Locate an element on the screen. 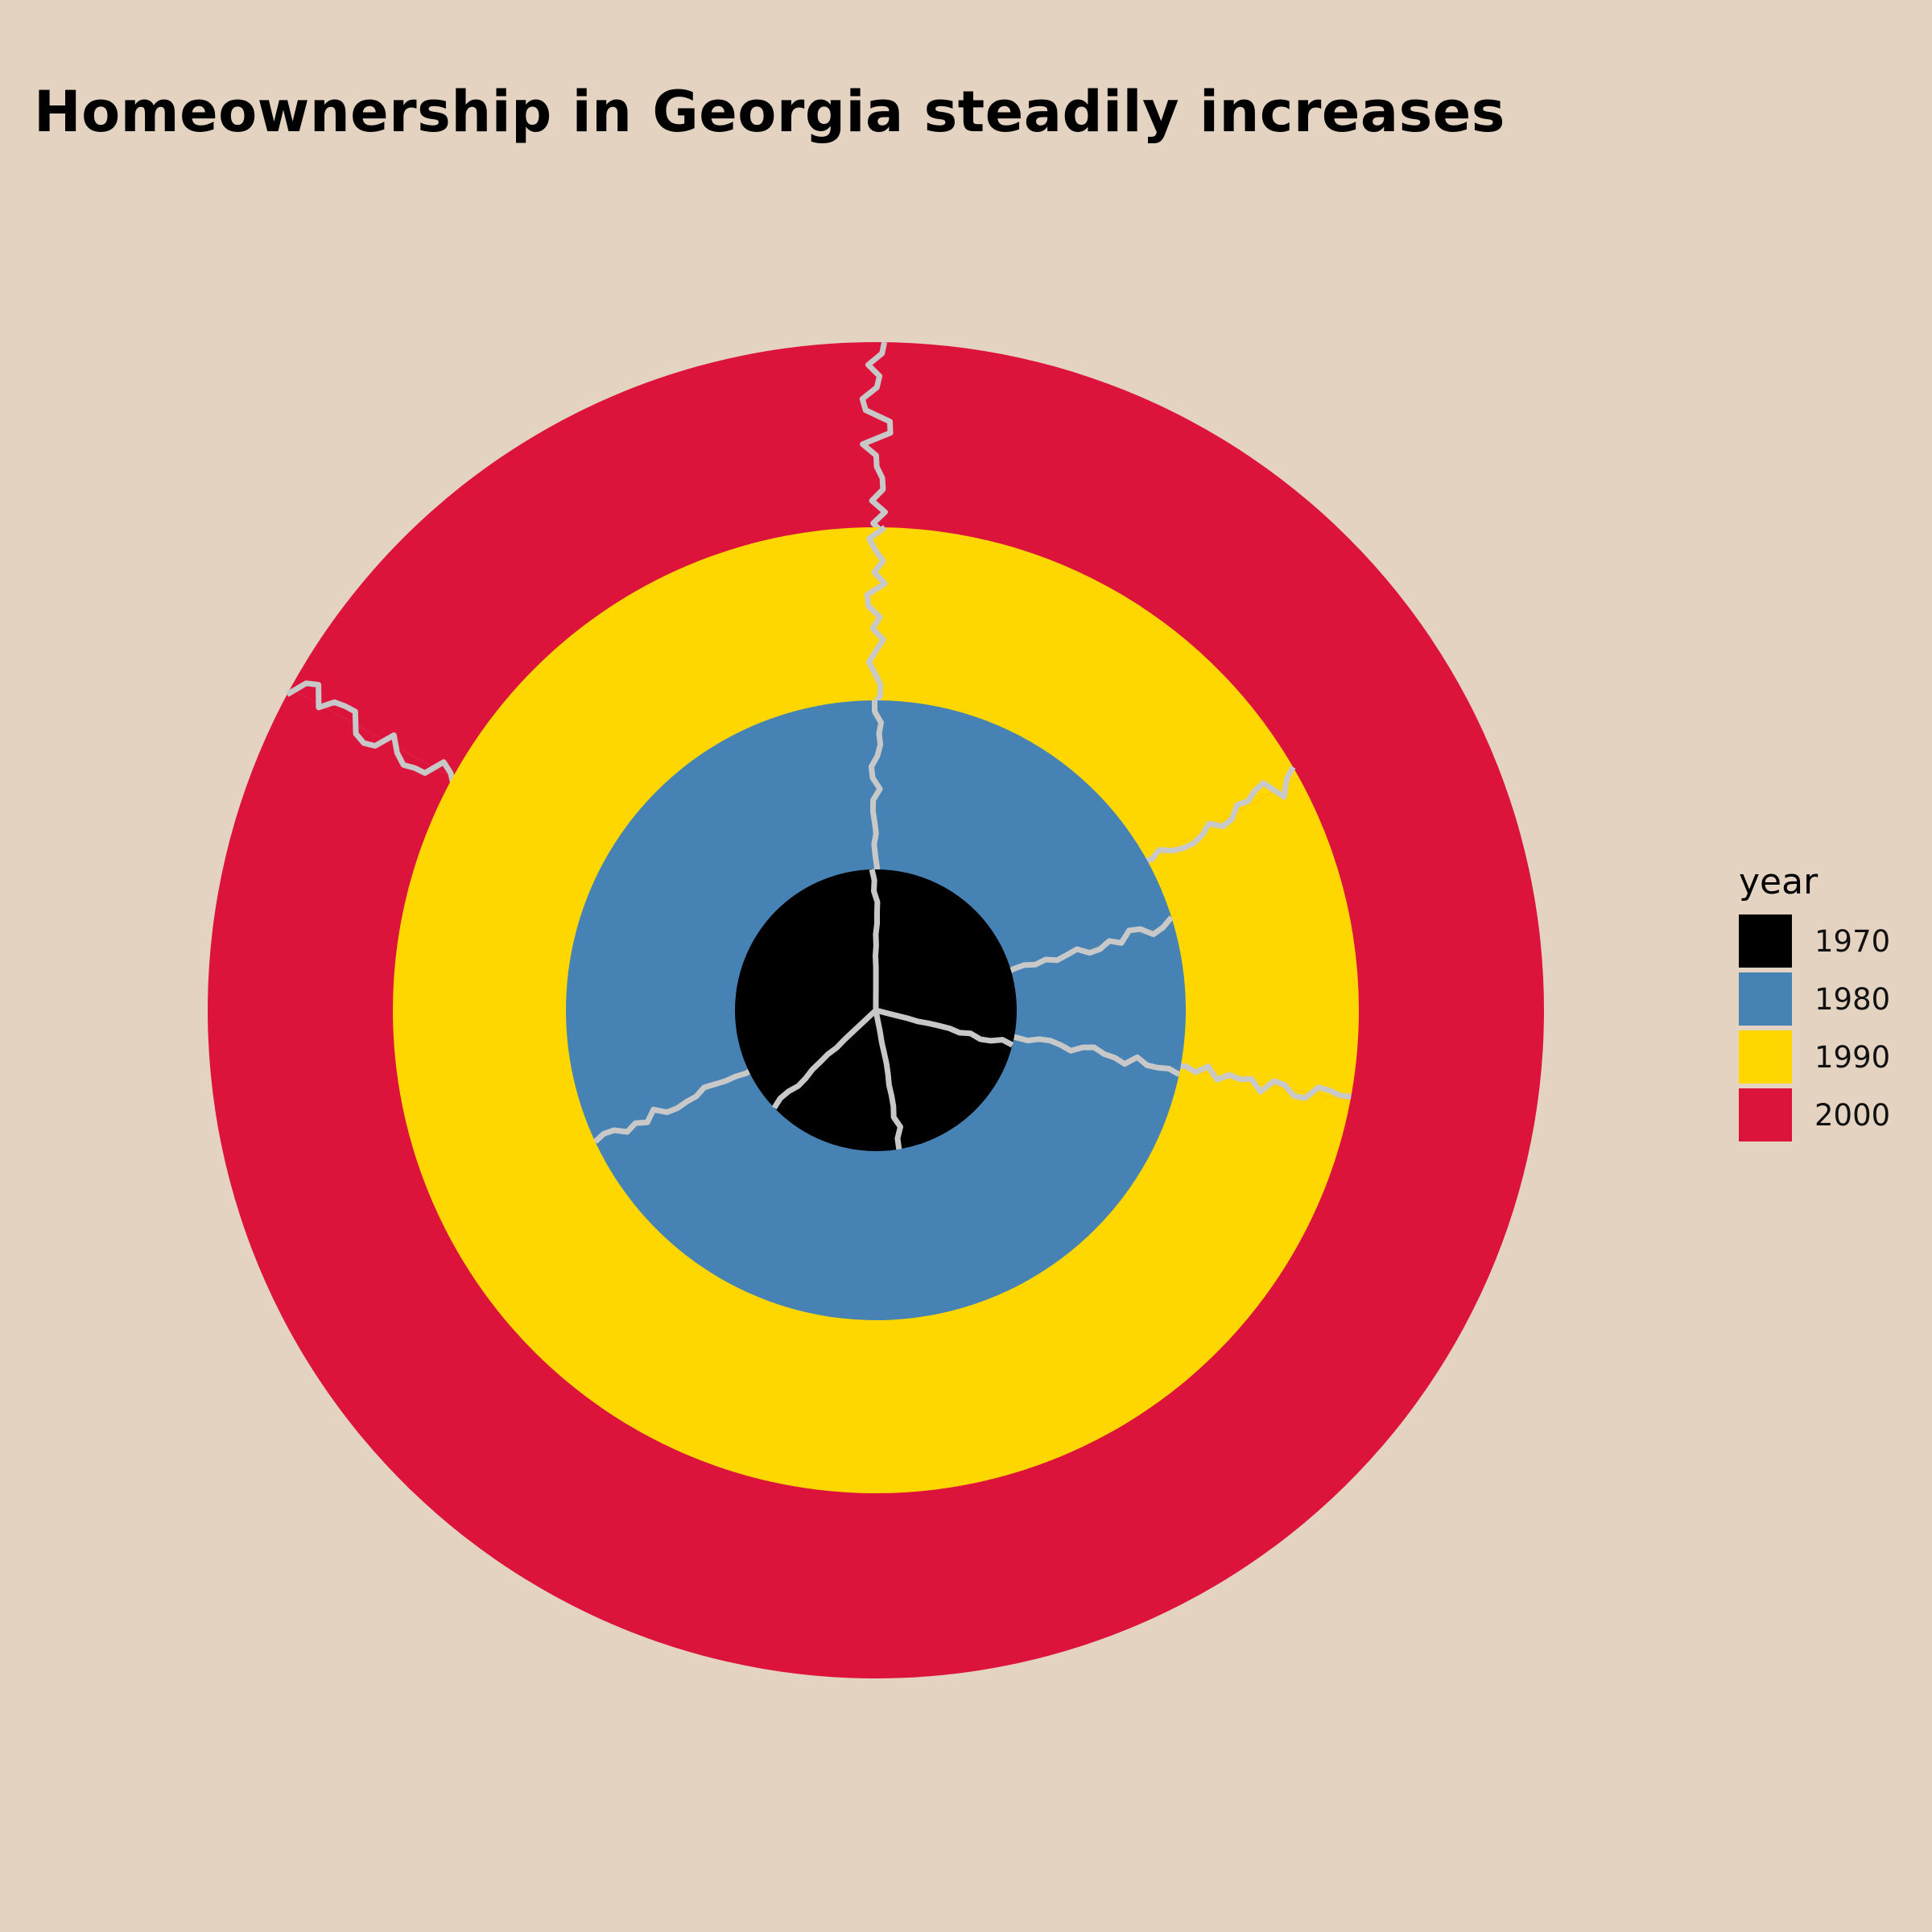  legend-item-1980: 1980 is located at coordinates (1814, 999).